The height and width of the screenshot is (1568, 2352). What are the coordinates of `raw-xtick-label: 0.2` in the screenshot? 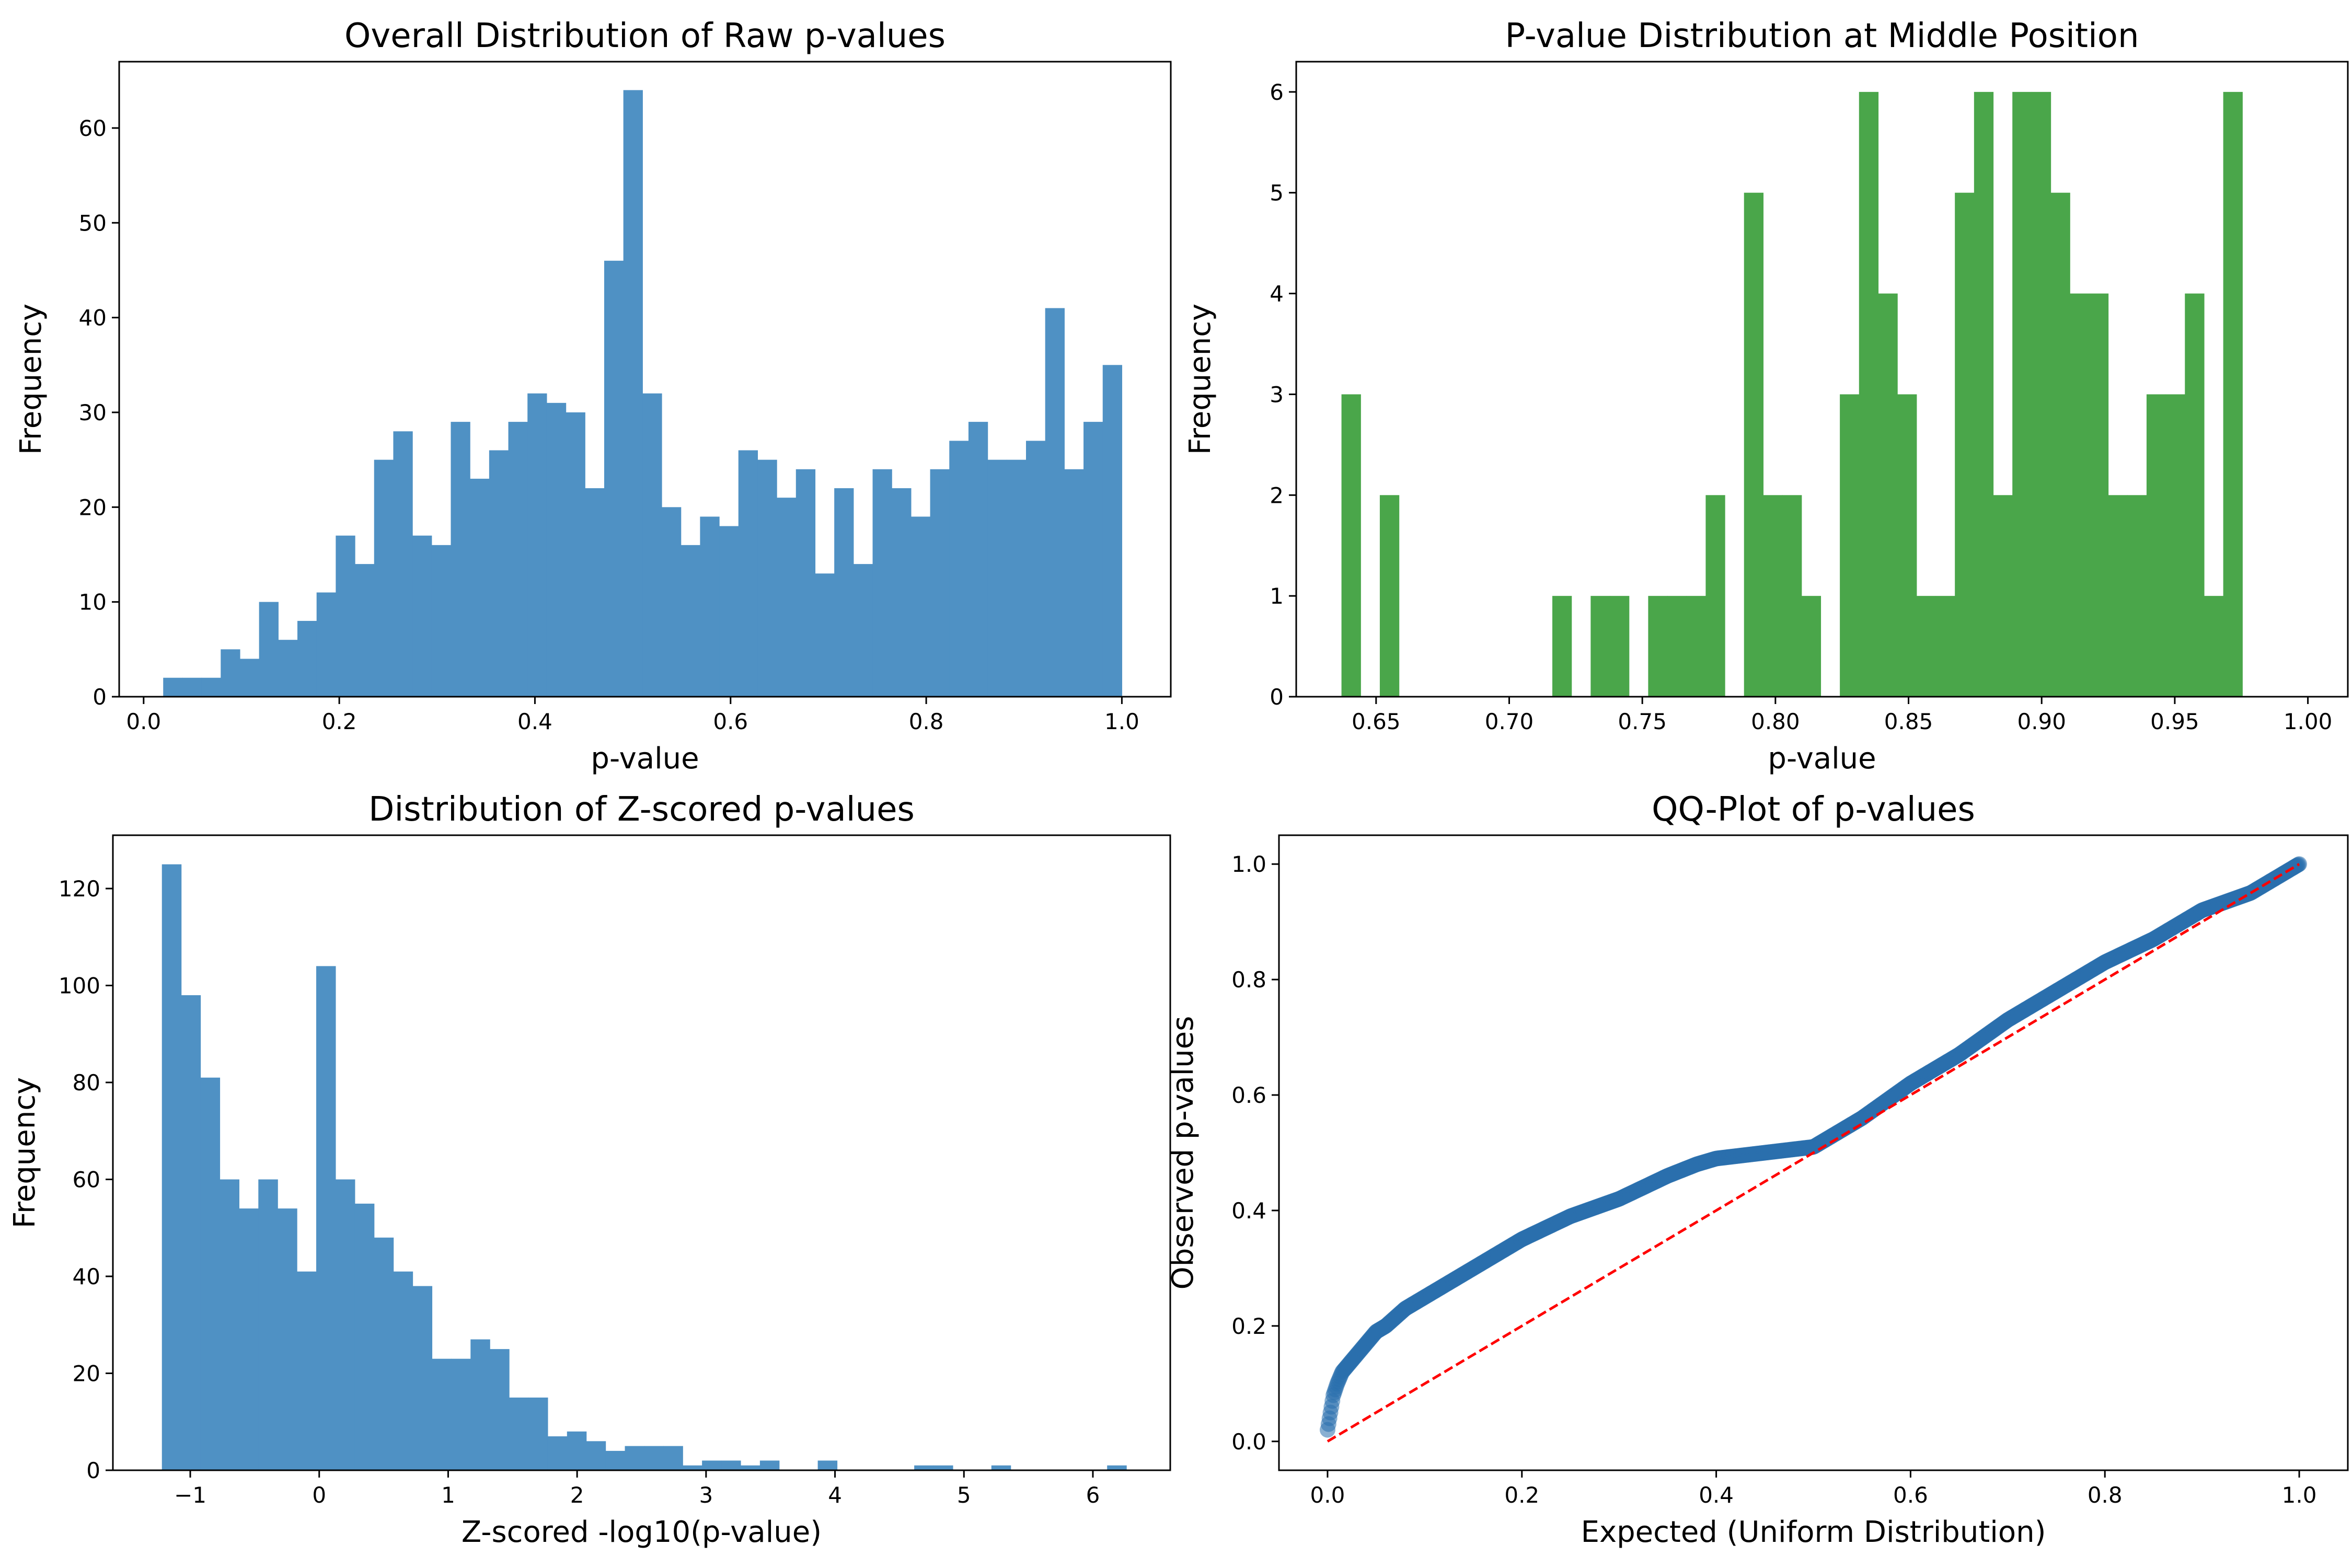 It's located at (339, 721).